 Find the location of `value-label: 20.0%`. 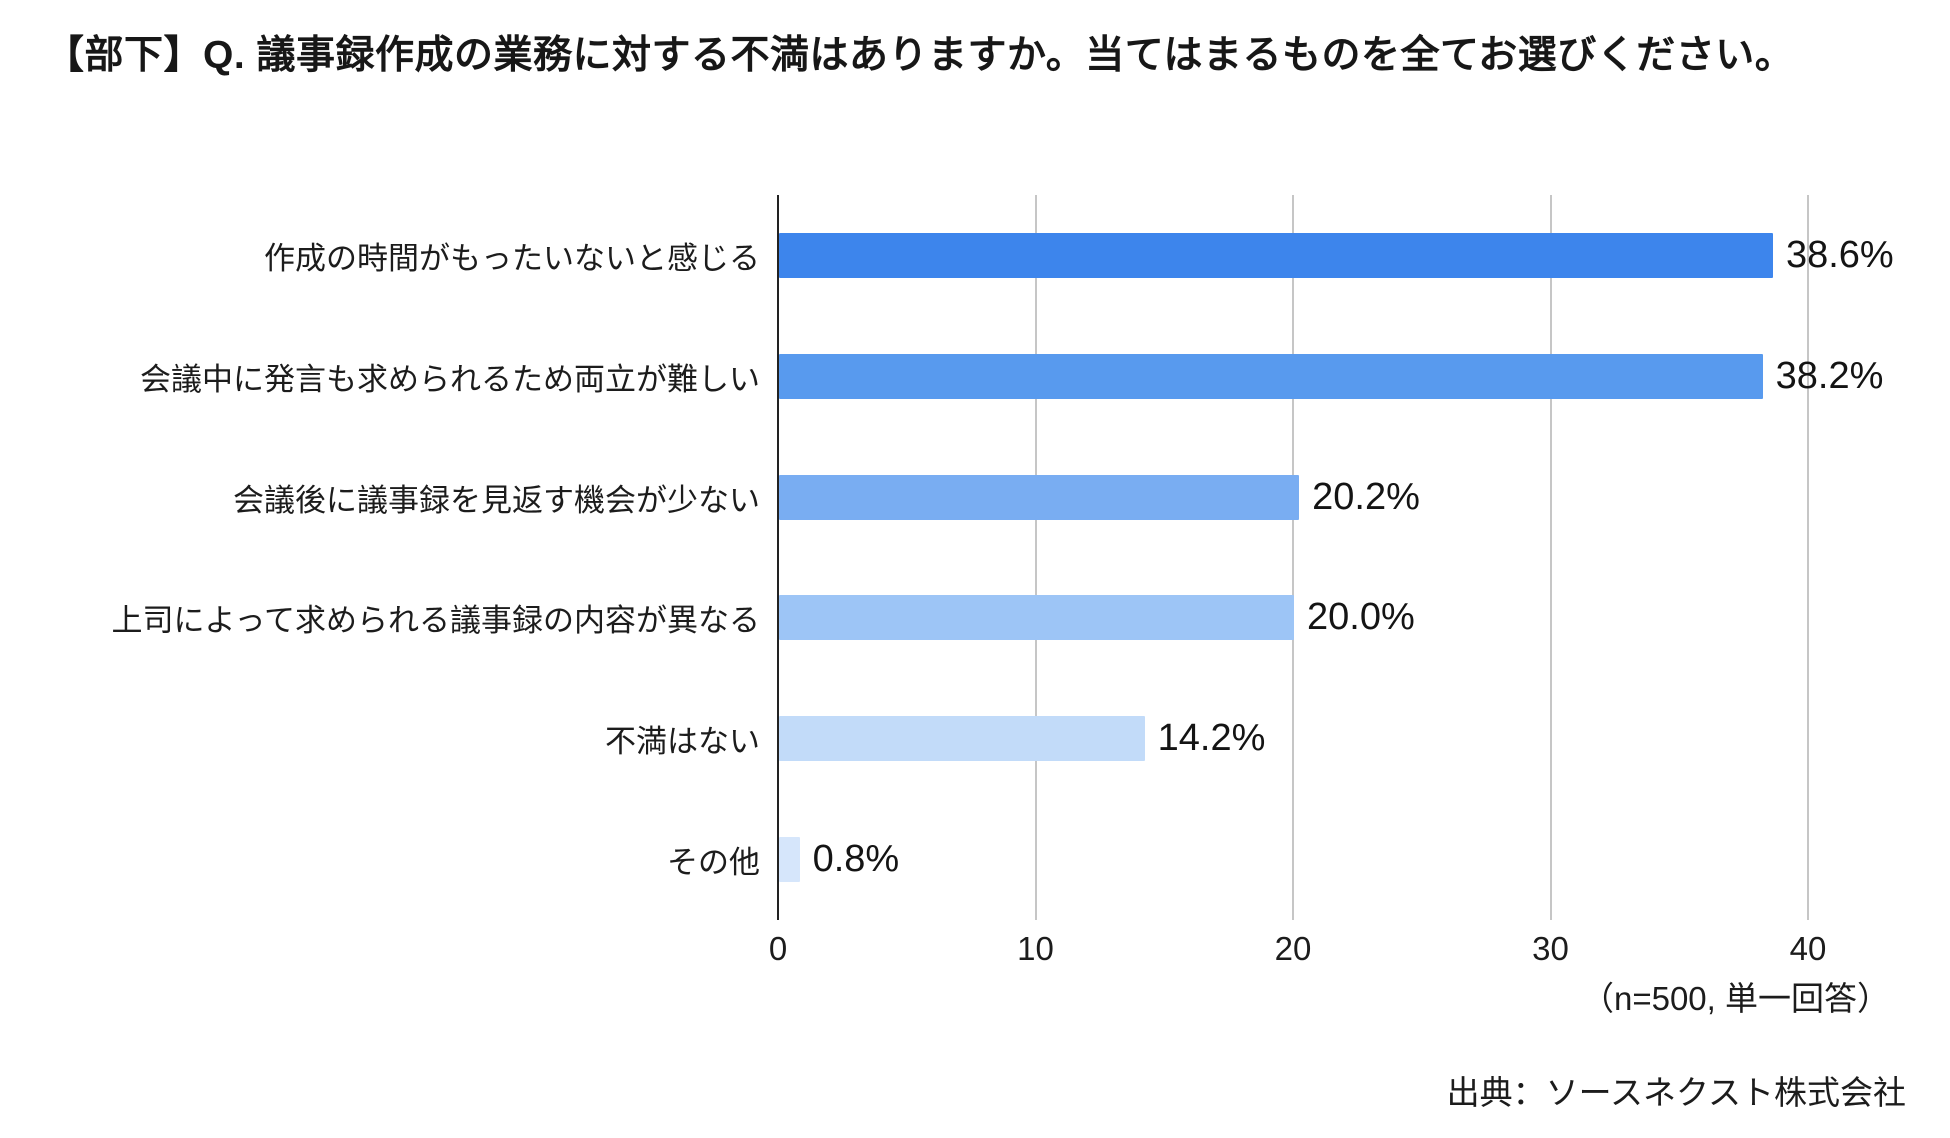

value-label: 20.0% is located at coordinates (1361, 617).